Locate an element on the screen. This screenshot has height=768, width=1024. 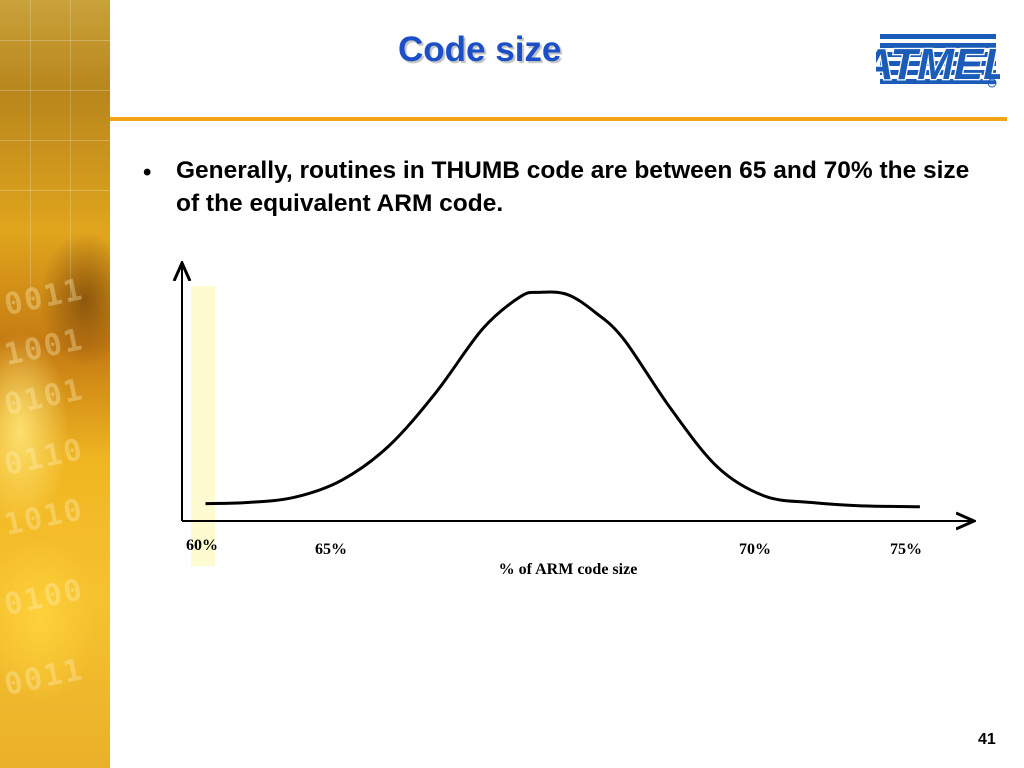
x-tick-label: 65% is located at coordinates (331, 549).